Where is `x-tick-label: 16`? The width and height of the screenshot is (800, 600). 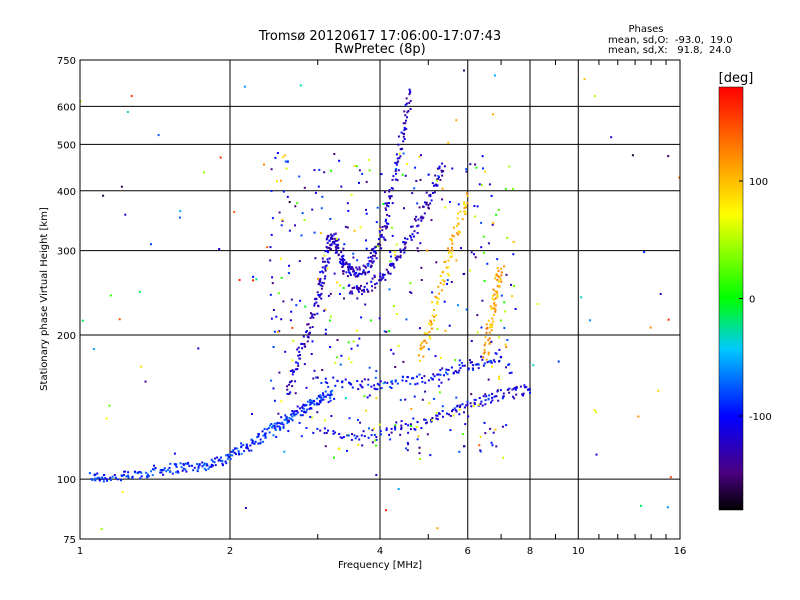
x-tick-label: 16 is located at coordinates (680, 551).